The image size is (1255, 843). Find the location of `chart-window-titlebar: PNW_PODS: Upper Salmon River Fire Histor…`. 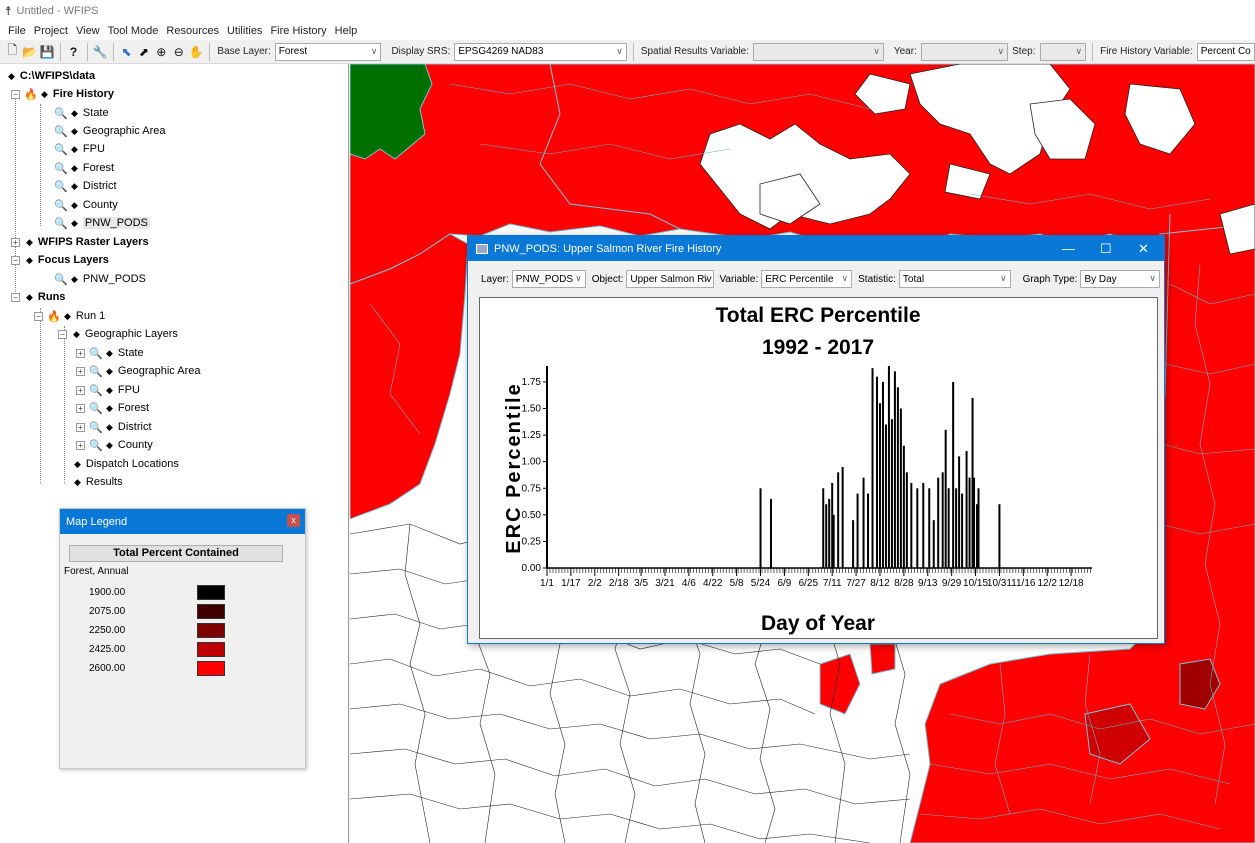

chart-window-titlebar: PNW_PODS: Upper Salmon River Fire Histor… is located at coordinates (816, 248).